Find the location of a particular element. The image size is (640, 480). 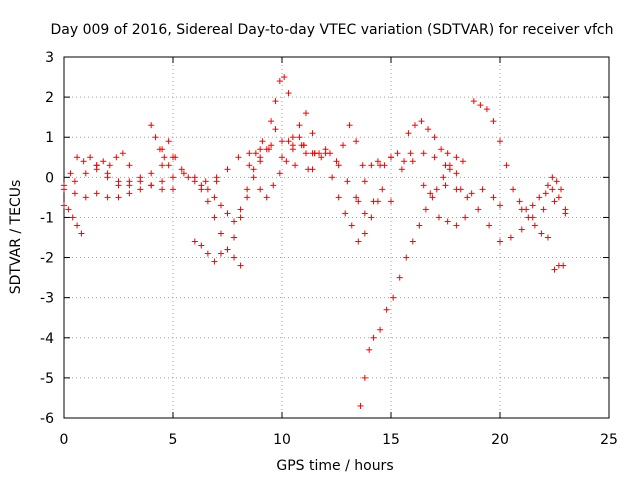

y-tick-label: -3 is located at coordinates (47, 299).